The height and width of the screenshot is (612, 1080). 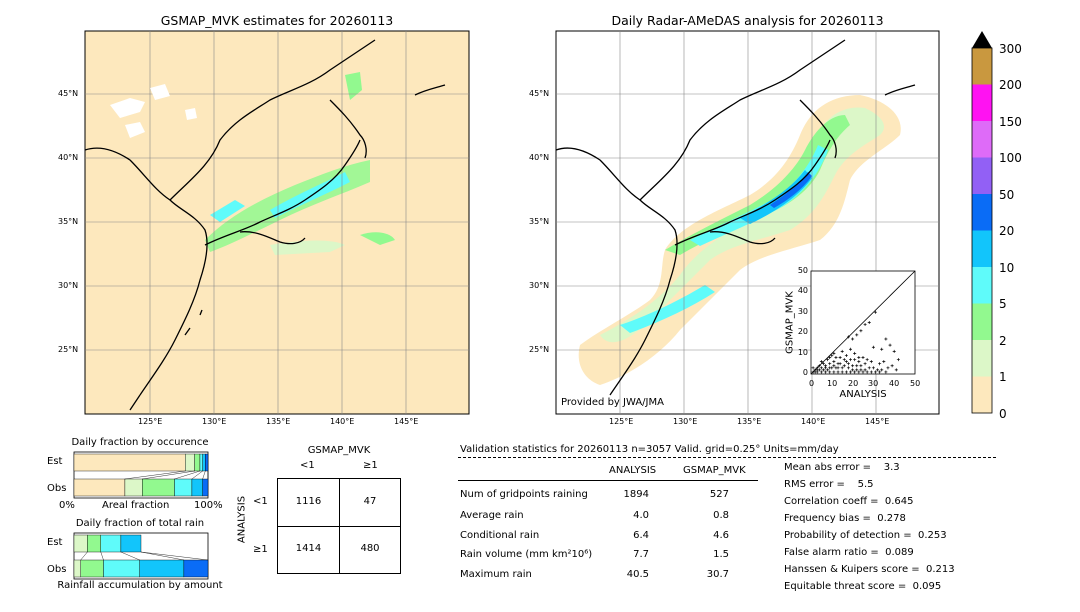 I want to click on rain-bars, so click(x=141, y=556).